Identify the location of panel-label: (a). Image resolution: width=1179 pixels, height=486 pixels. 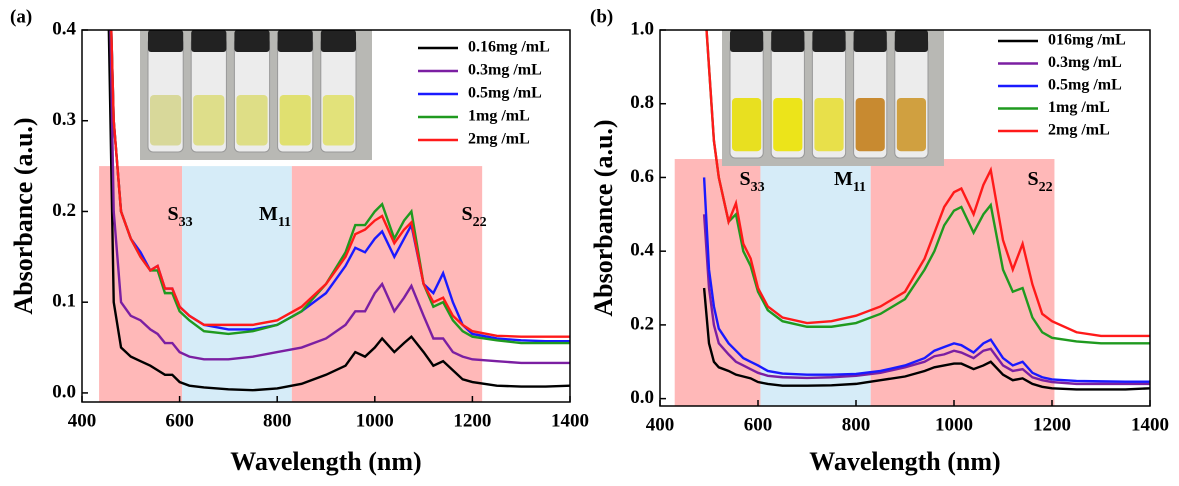
(21, 16).